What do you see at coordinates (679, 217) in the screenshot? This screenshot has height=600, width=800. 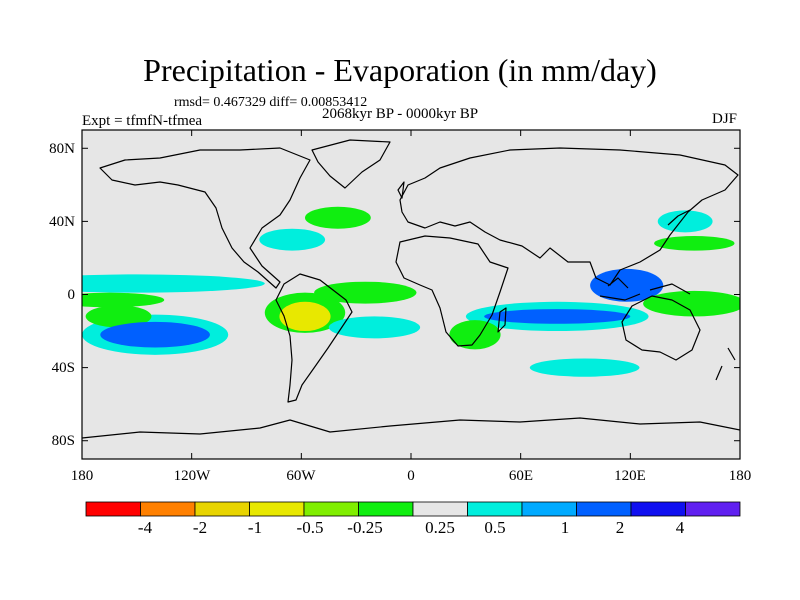 I see `coastline-japan` at bounding box center [679, 217].